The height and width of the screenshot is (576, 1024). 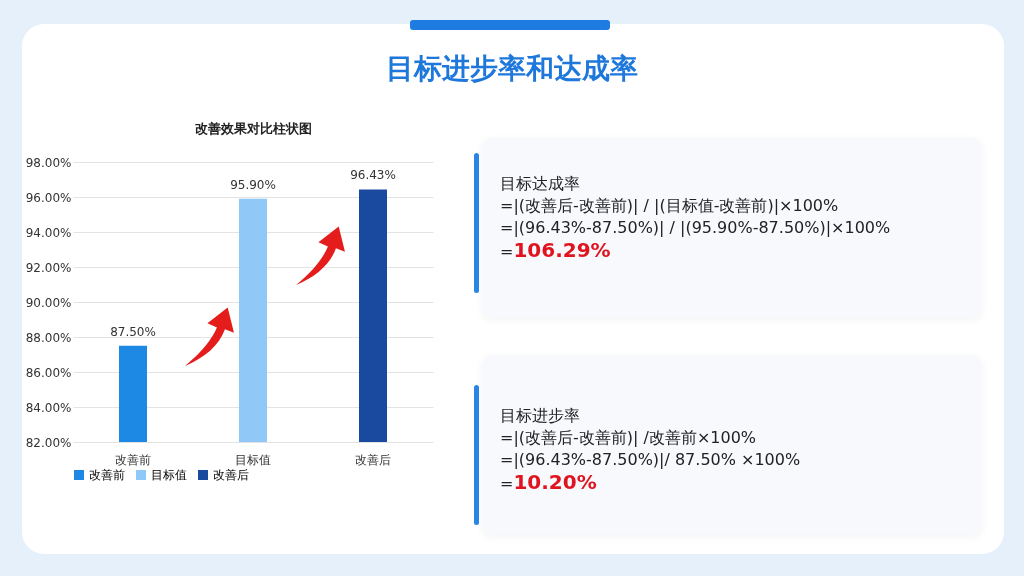 What do you see at coordinates (48, 232) in the screenshot?
I see `y-tick-label: 94.00%` at bounding box center [48, 232].